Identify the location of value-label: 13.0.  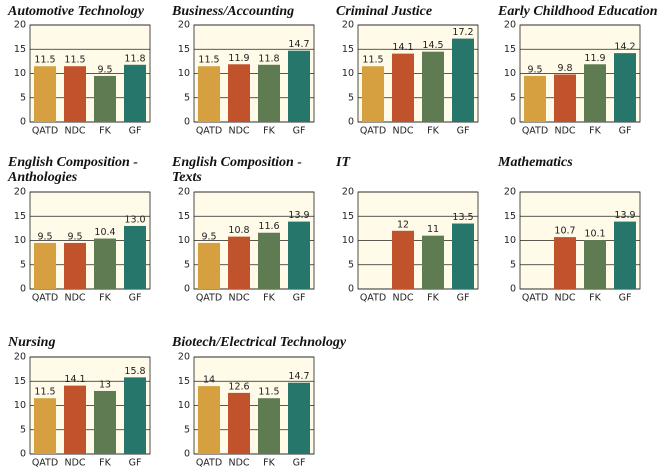
(134, 219).